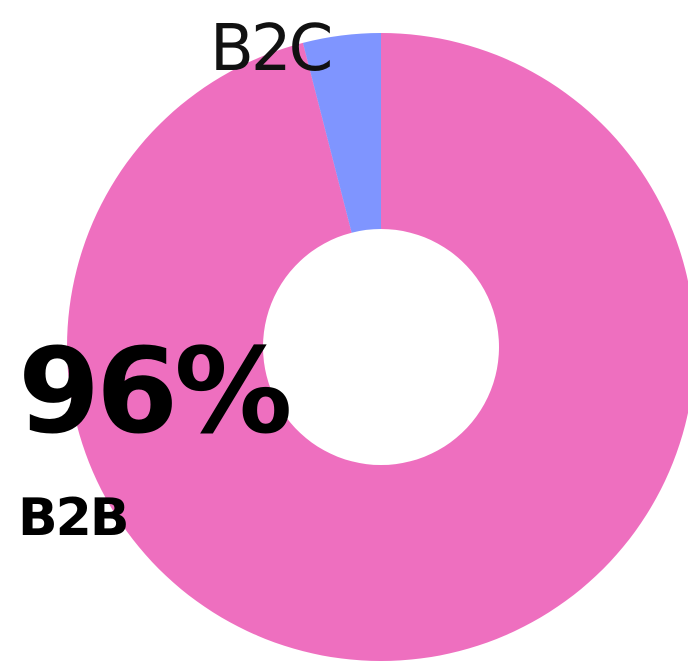 The width and height of the screenshot is (688, 662). What do you see at coordinates (153, 391) in the screenshot?
I see `value-label: 96%` at bounding box center [153, 391].